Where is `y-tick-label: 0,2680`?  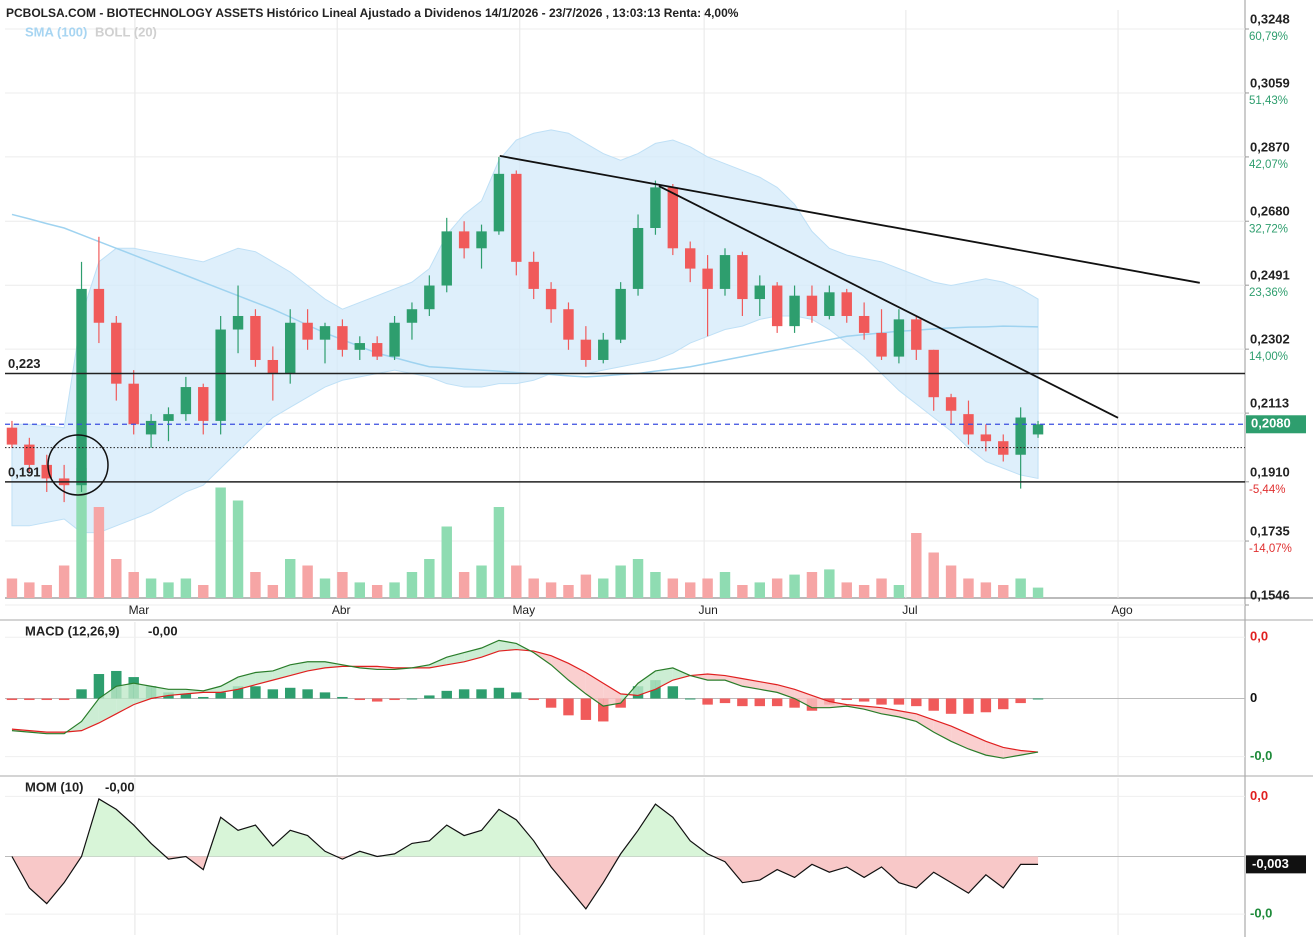
y-tick-label: 0,2680 is located at coordinates (1270, 211).